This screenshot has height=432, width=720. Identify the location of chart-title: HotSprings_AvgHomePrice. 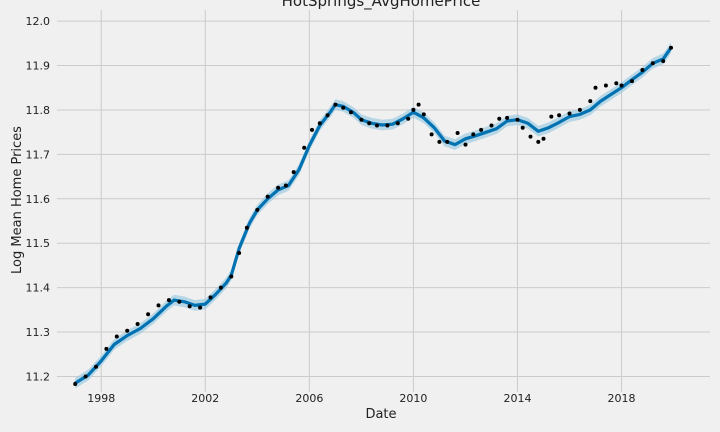
(381, 5).